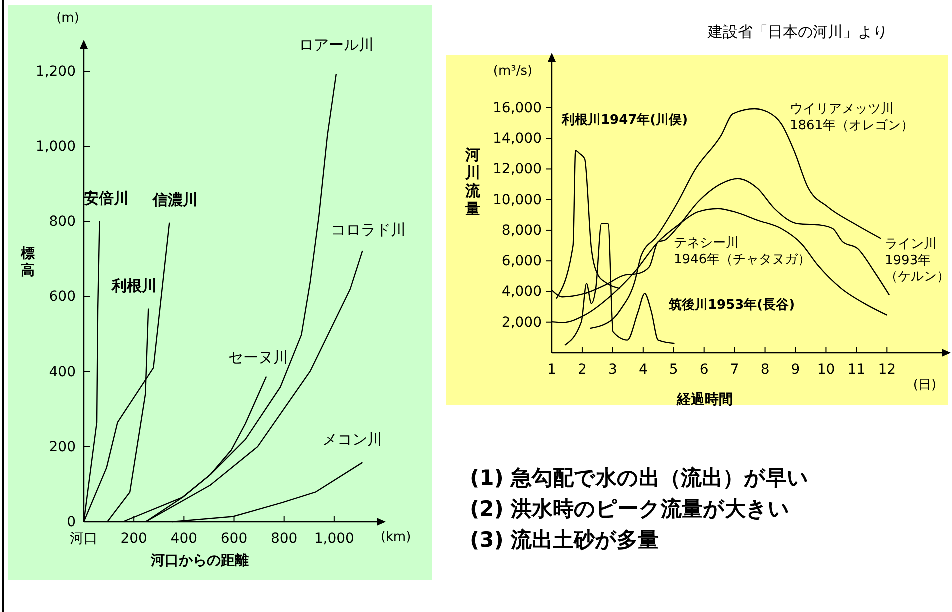  What do you see at coordinates (704, 400) in the screenshot?
I see `x-axis-title: 経過時間` at bounding box center [704, 400].